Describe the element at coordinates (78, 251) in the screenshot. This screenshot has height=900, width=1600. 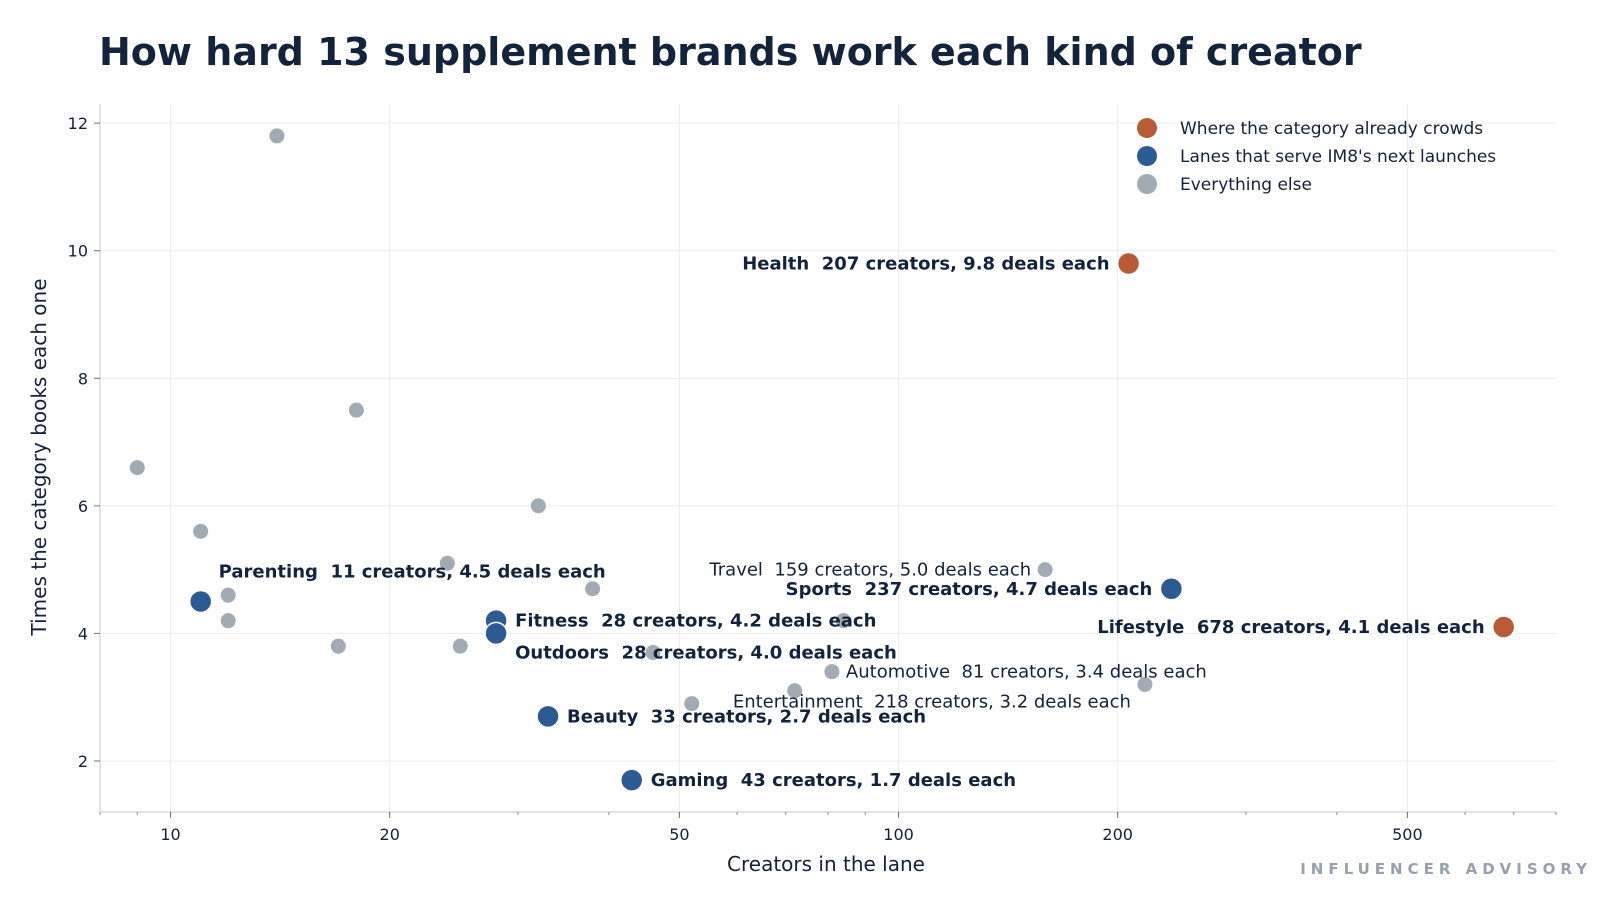
I see `y-tick-label: 10` at that location.